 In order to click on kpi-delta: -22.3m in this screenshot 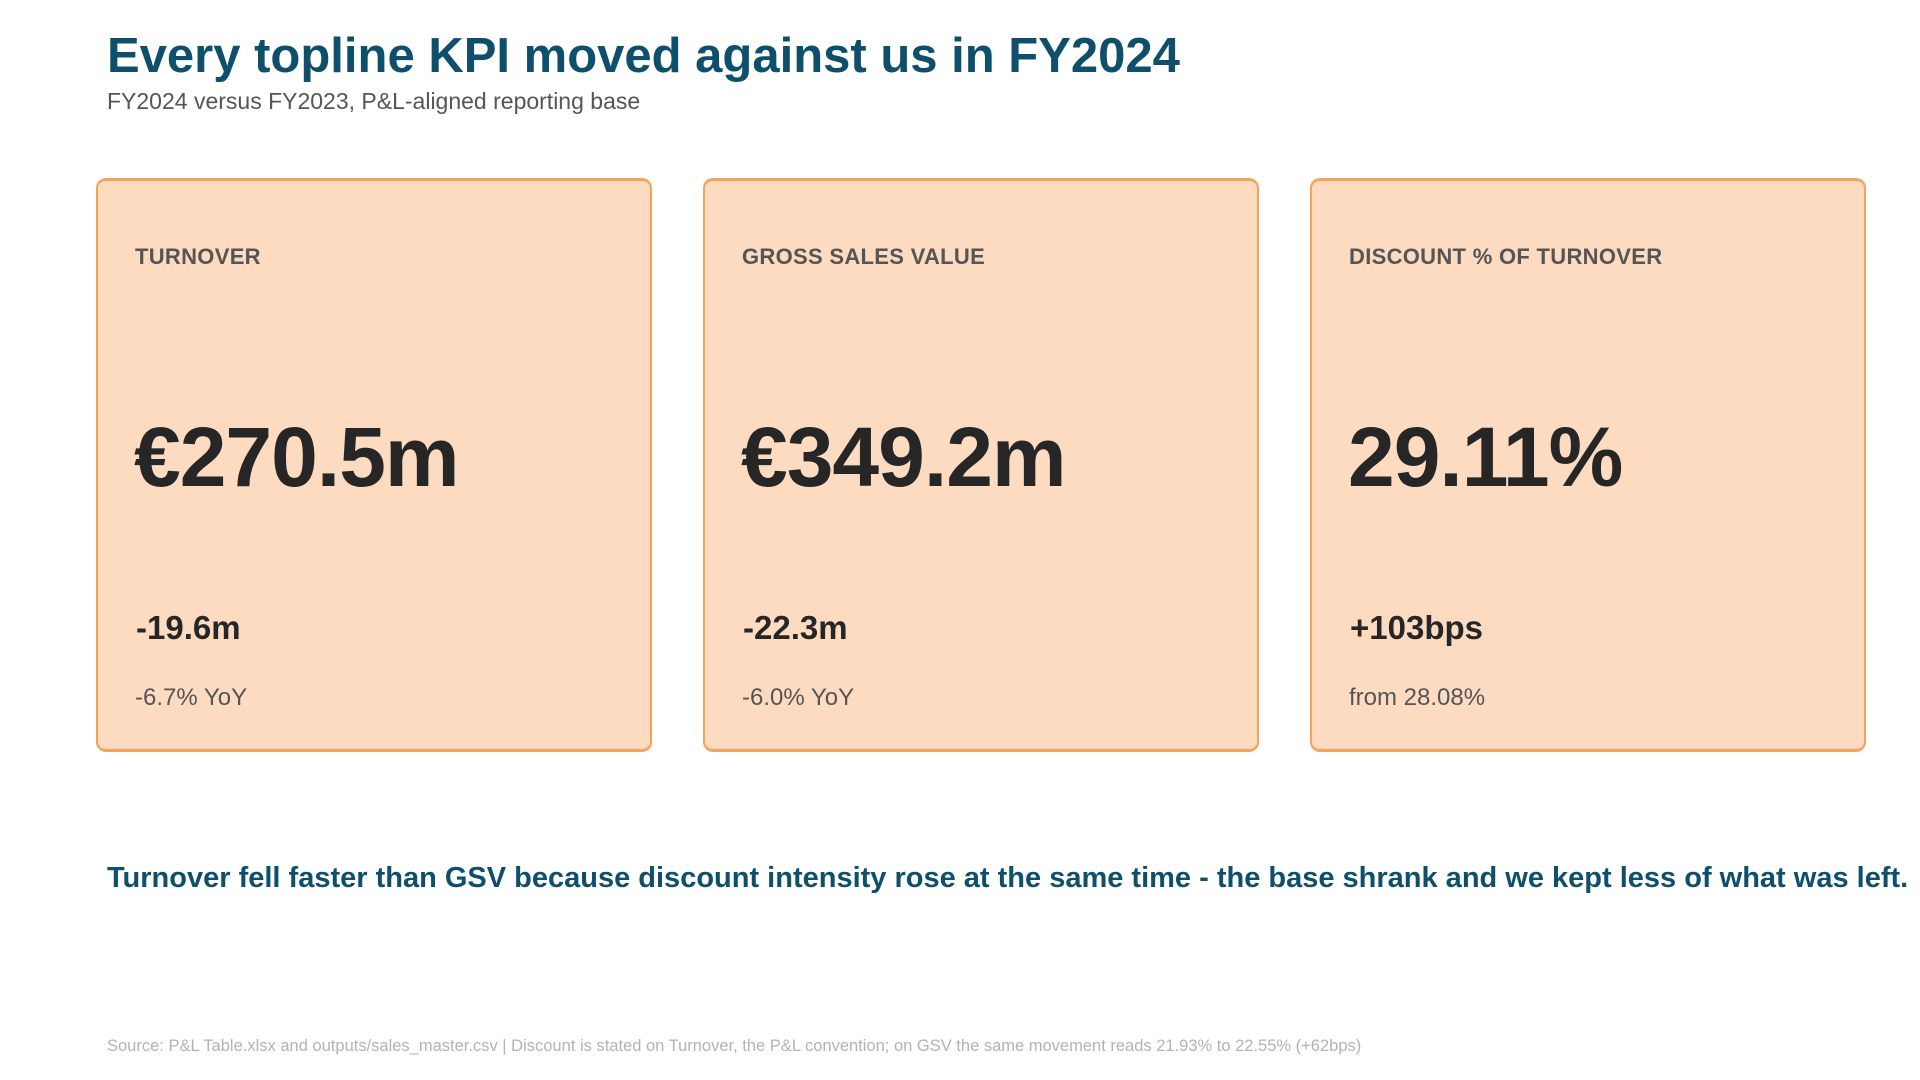, I will do `click(795, 627)`.